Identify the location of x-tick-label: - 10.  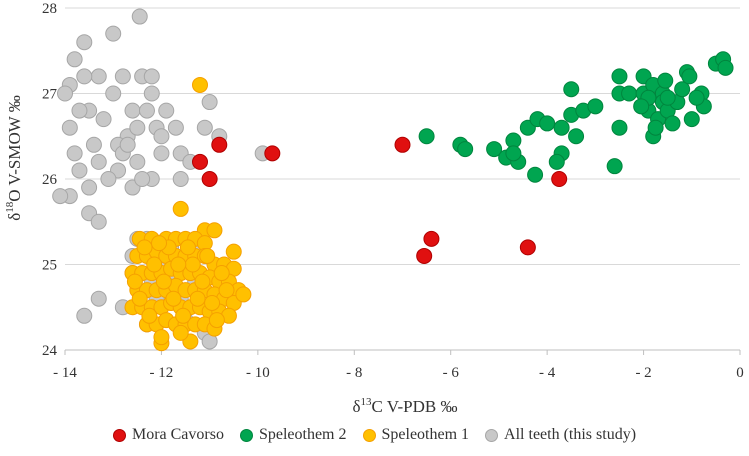
(258, 373).